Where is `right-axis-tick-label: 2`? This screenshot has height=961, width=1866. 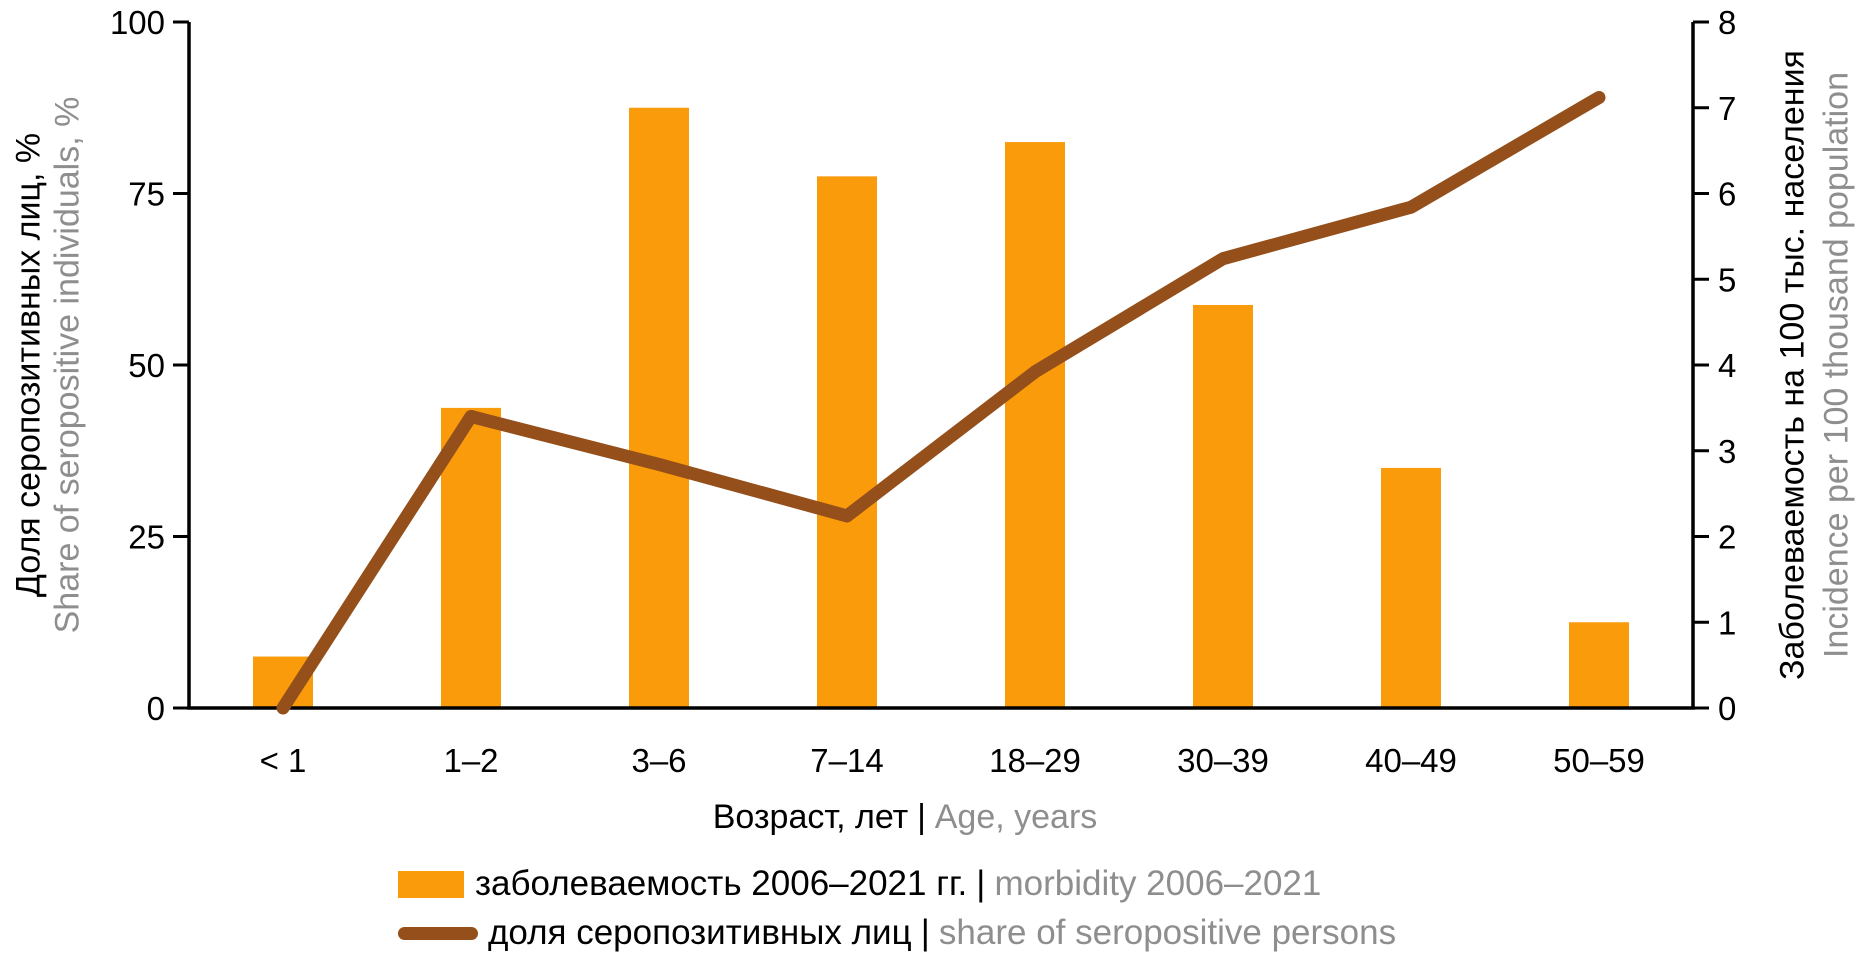
right-axis-tick-label: 2 is located at coordinates (1727, 537).